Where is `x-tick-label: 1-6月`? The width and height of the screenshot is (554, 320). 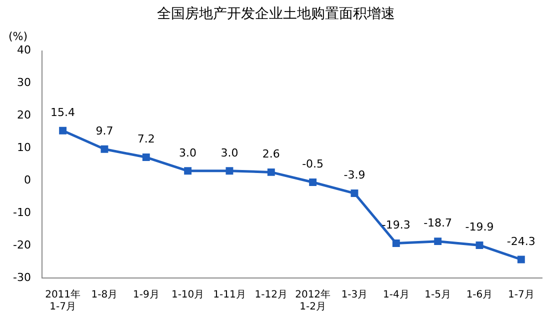 x-tick-label: 1-6月 is located at coordinates (479, 295).